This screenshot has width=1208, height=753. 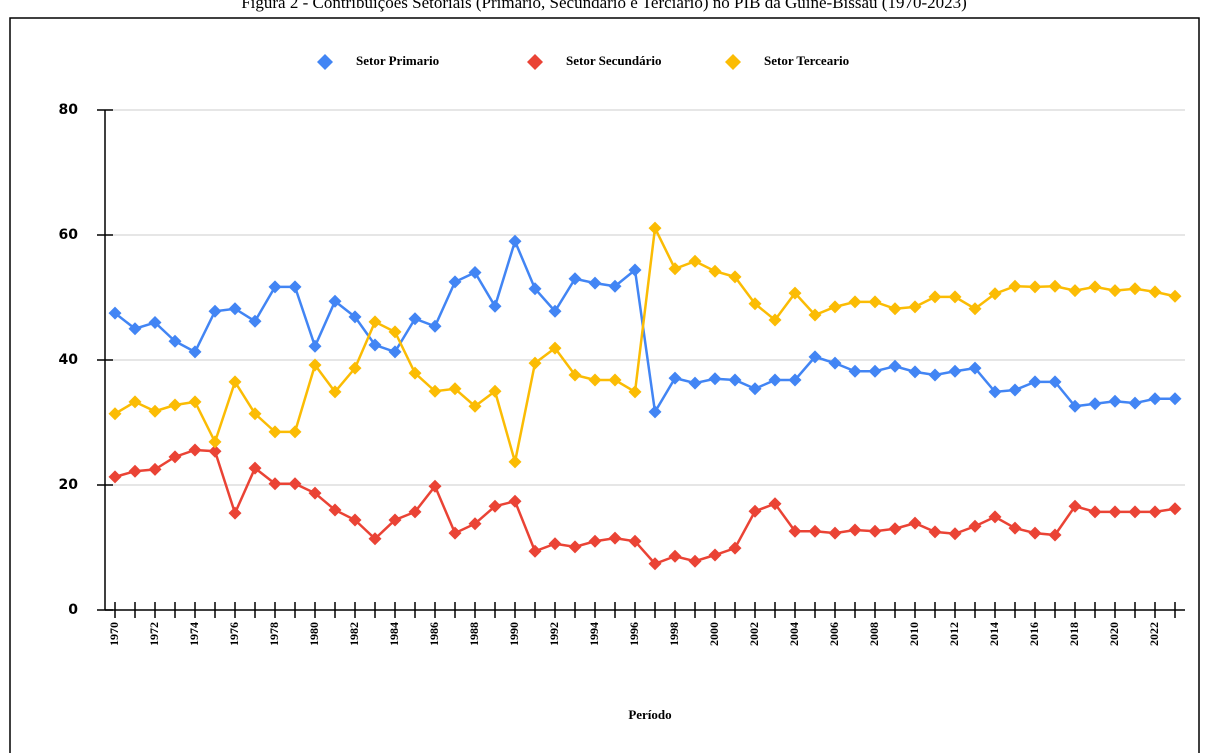 What do you see at coordinates (69, 235) in the screenshot?
I see `y-tick-label: 60` at bounding box center [69, 235].